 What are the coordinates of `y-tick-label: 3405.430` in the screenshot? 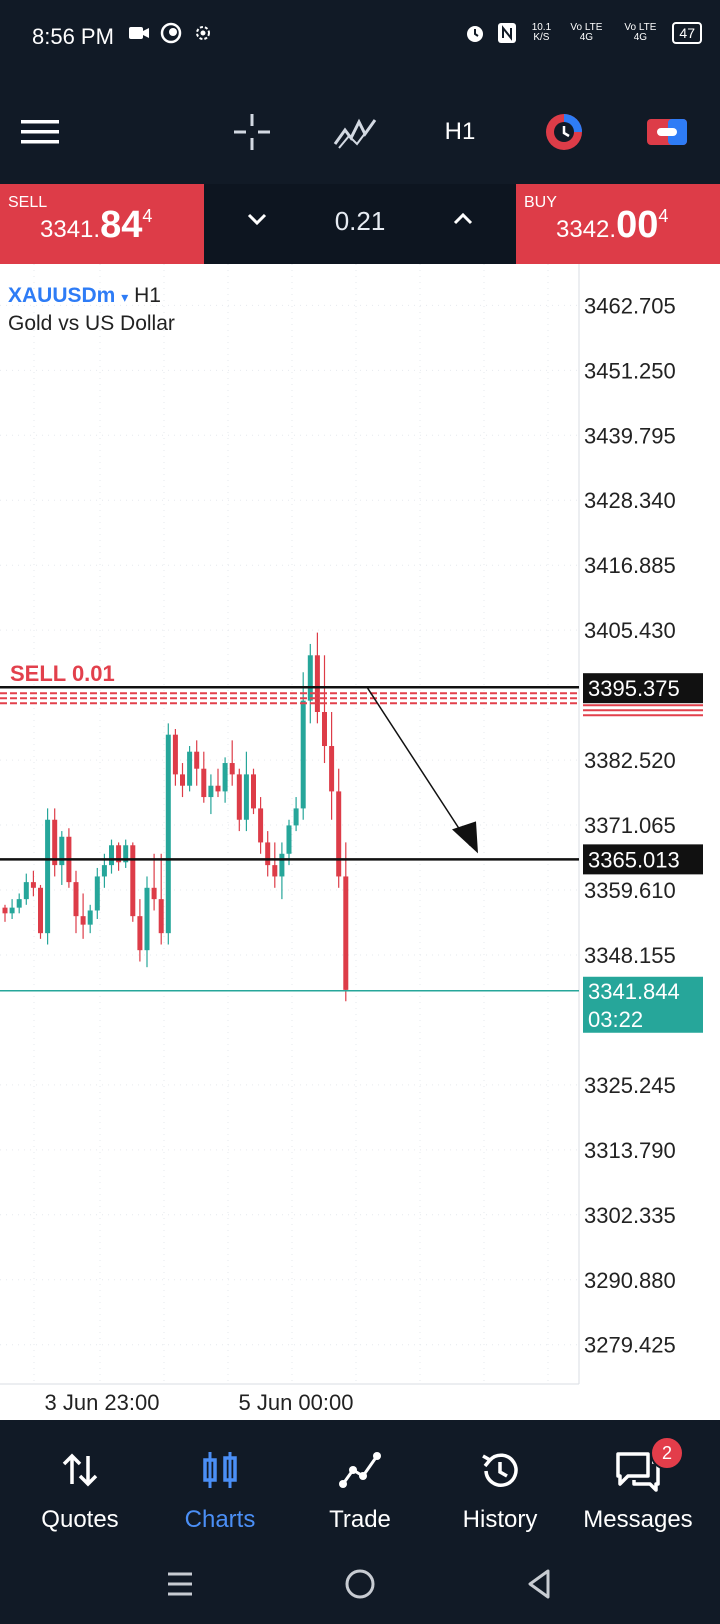 It's located at (630, 630).